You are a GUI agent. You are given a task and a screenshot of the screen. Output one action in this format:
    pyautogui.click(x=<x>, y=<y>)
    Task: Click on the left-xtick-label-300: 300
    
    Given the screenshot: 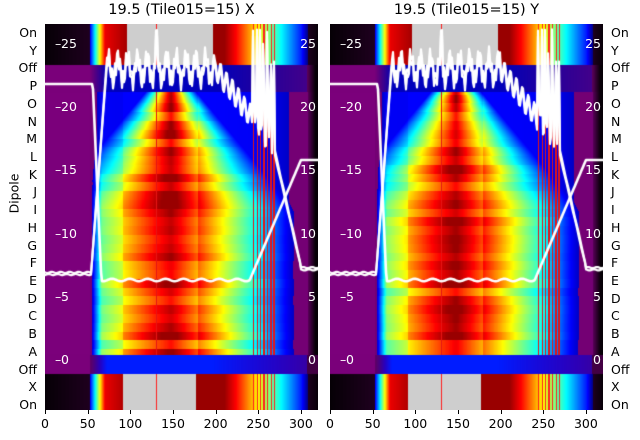 What is the action you would take?
    pyautogui.click(x=300, y=423)
    